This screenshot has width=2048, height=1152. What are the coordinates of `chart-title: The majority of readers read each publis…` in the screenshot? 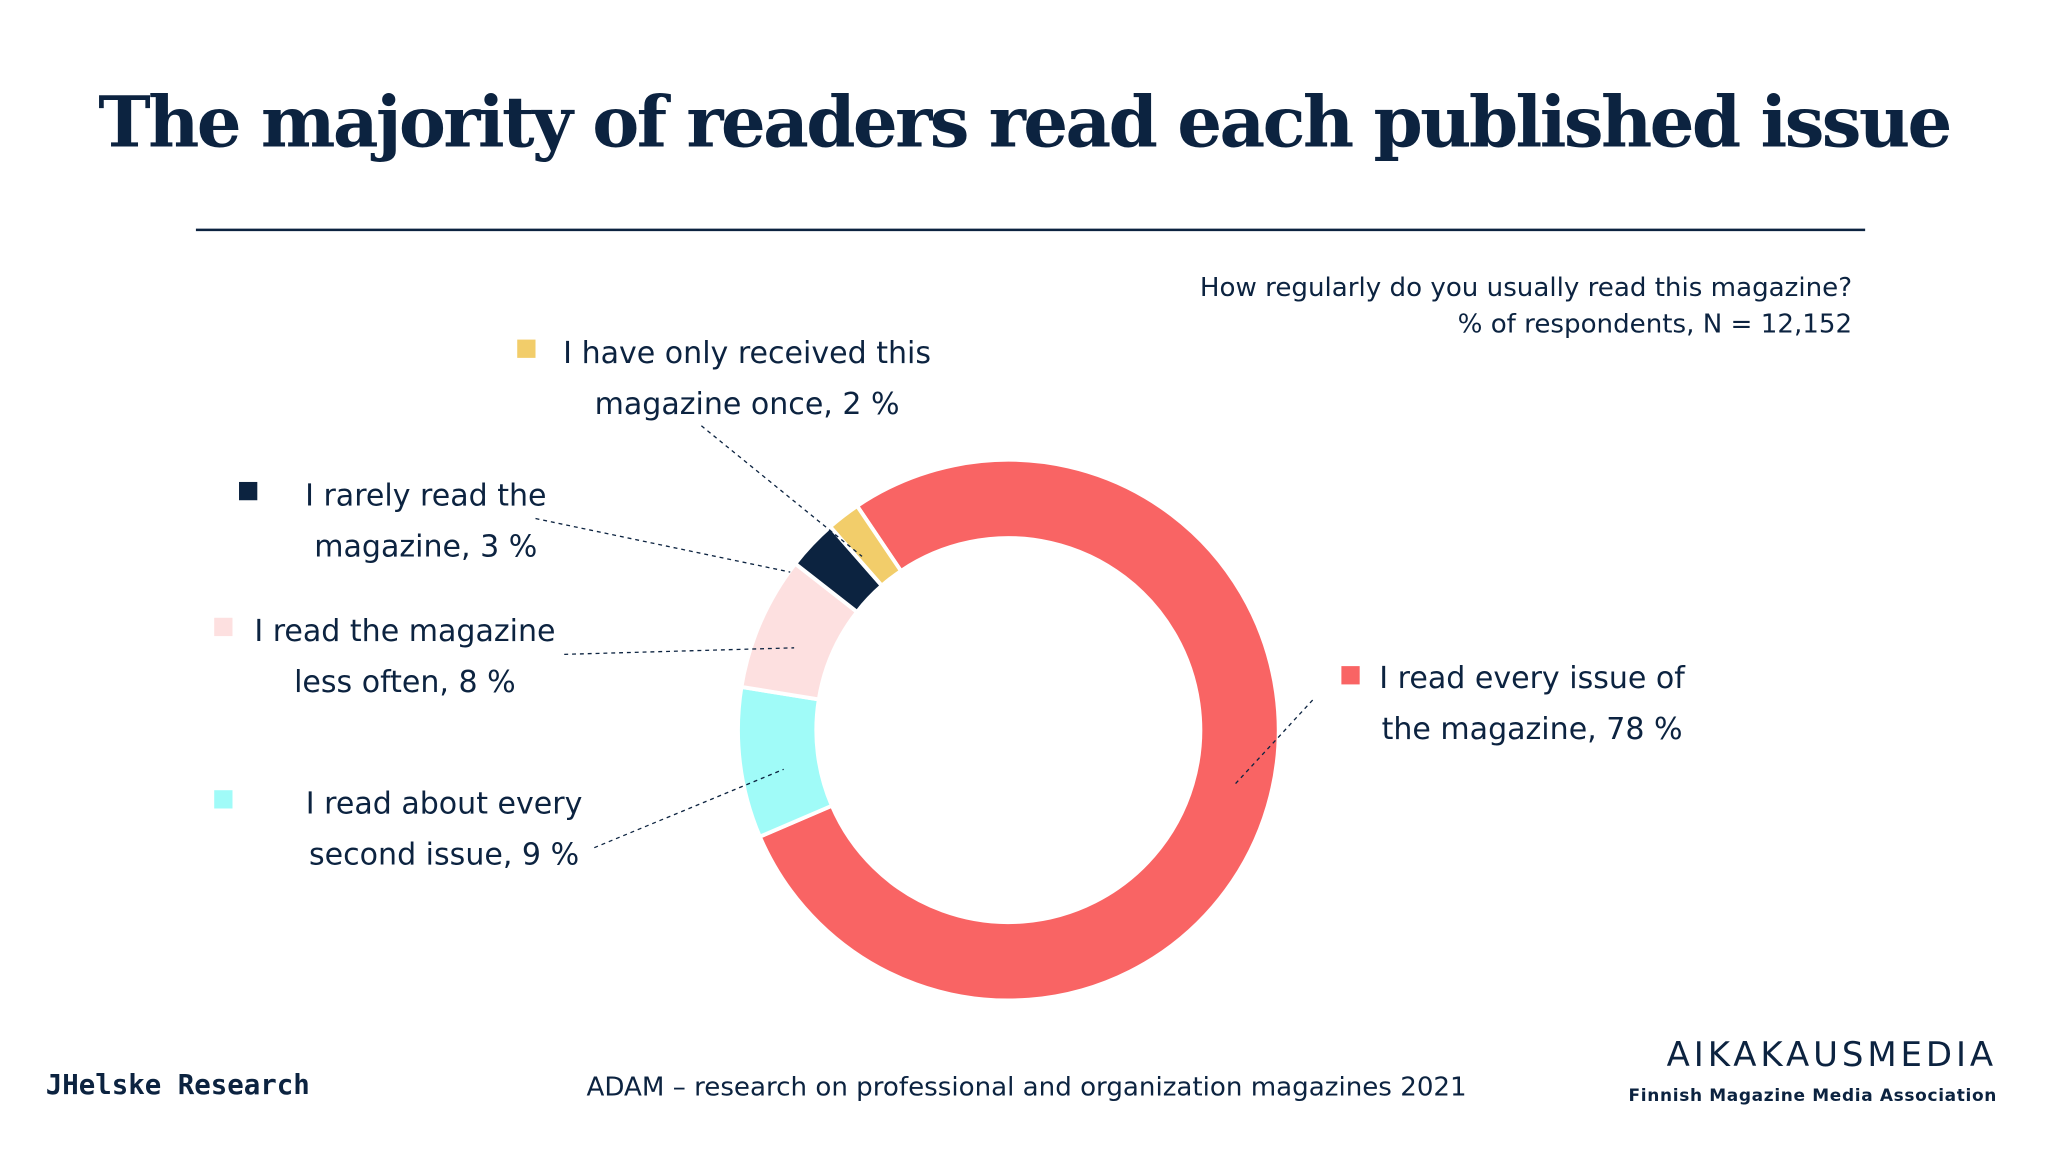 It's located at (1024, 122).